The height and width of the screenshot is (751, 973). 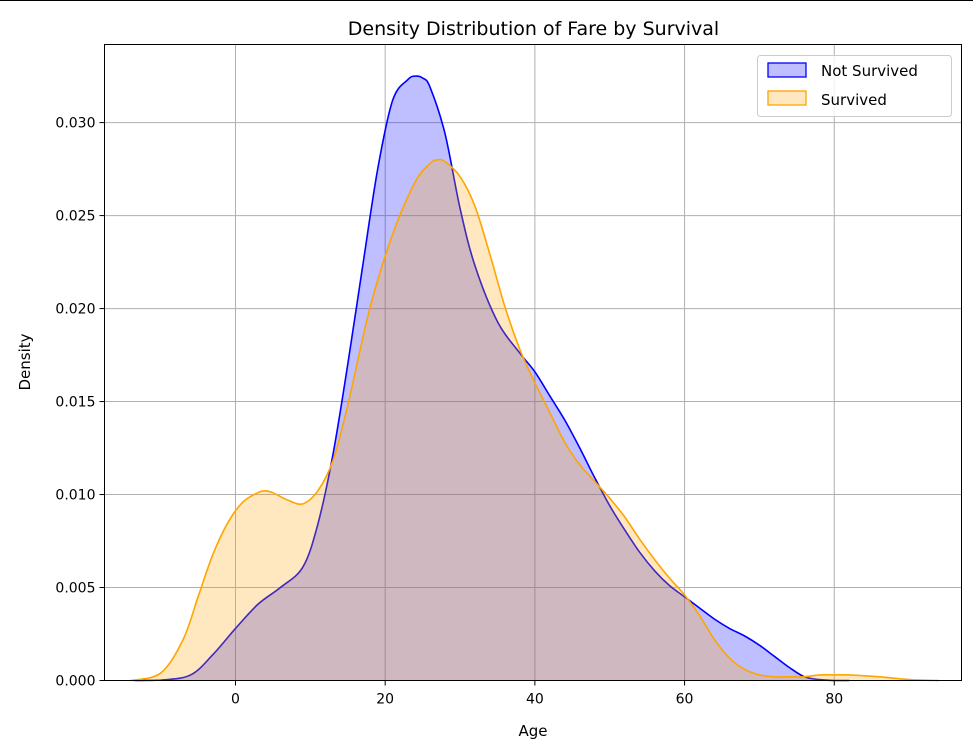 What do you see at coordinates (787, 70) in the screenshot?
I see `legend-swatch-not-survived` at bounding box center [787, 70].